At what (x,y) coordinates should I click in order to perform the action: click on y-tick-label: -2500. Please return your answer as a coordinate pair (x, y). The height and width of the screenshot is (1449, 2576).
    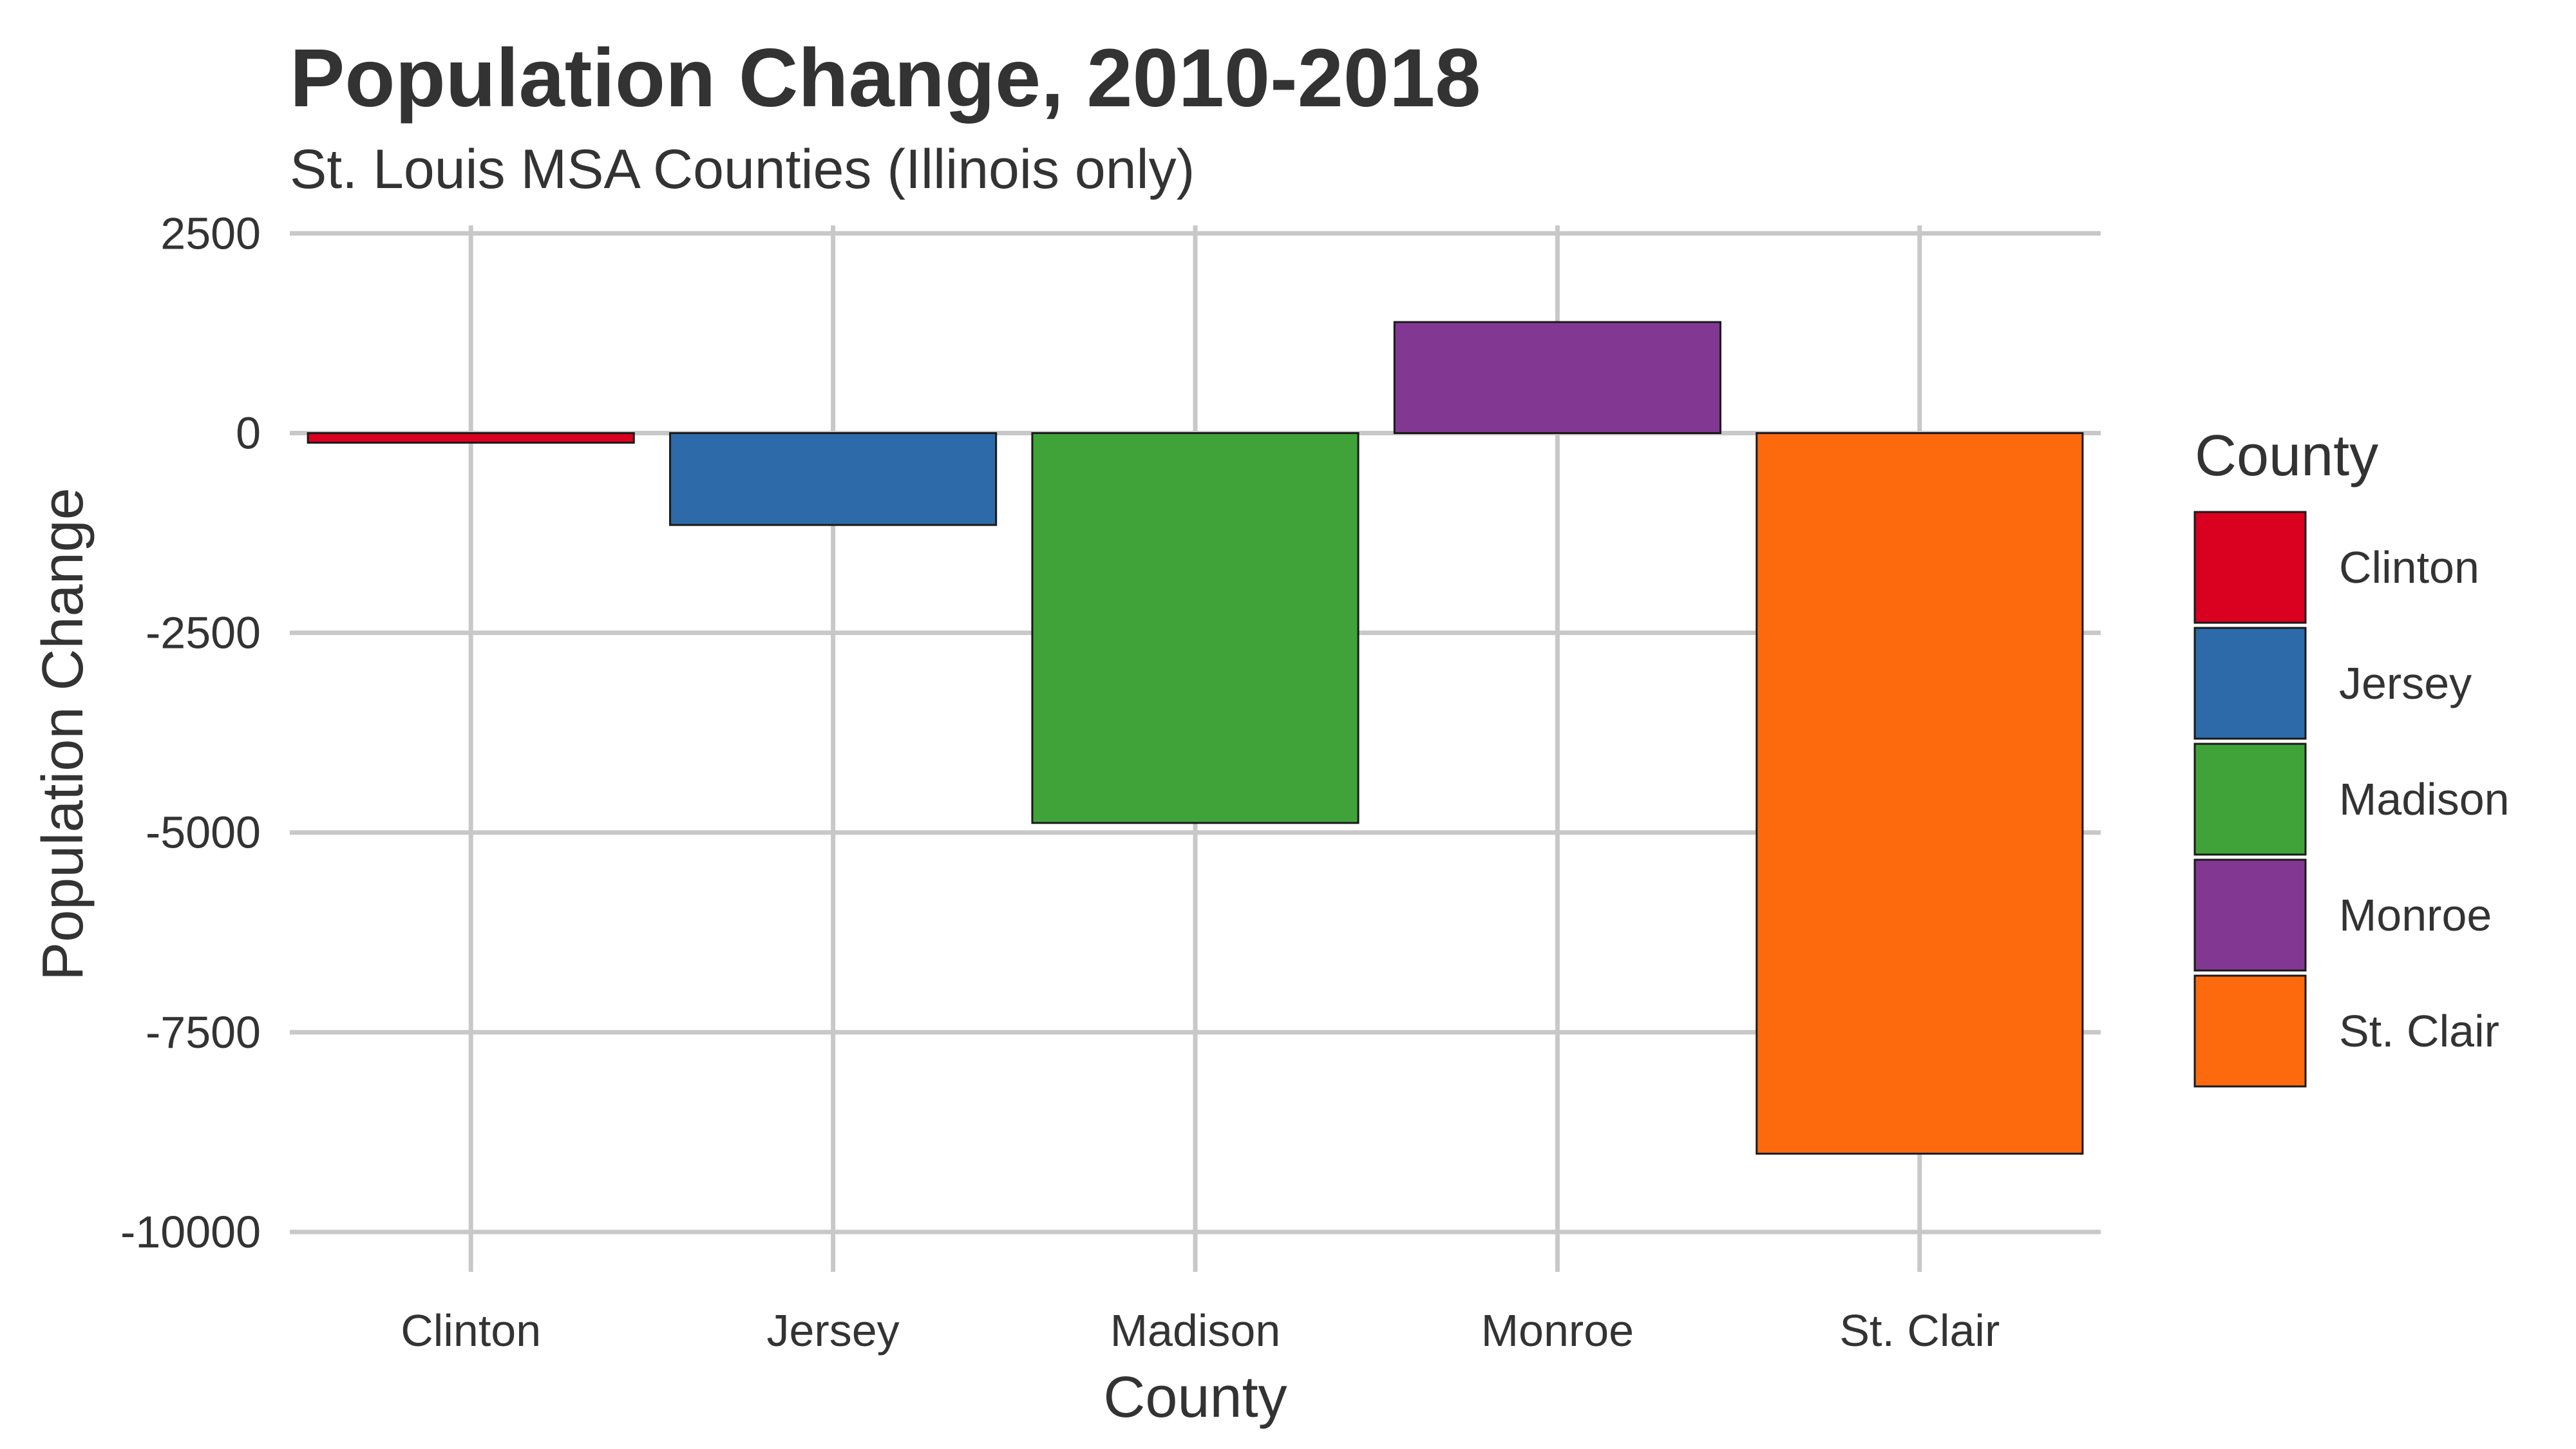
    Looking at the image, I should click on (203, 633).